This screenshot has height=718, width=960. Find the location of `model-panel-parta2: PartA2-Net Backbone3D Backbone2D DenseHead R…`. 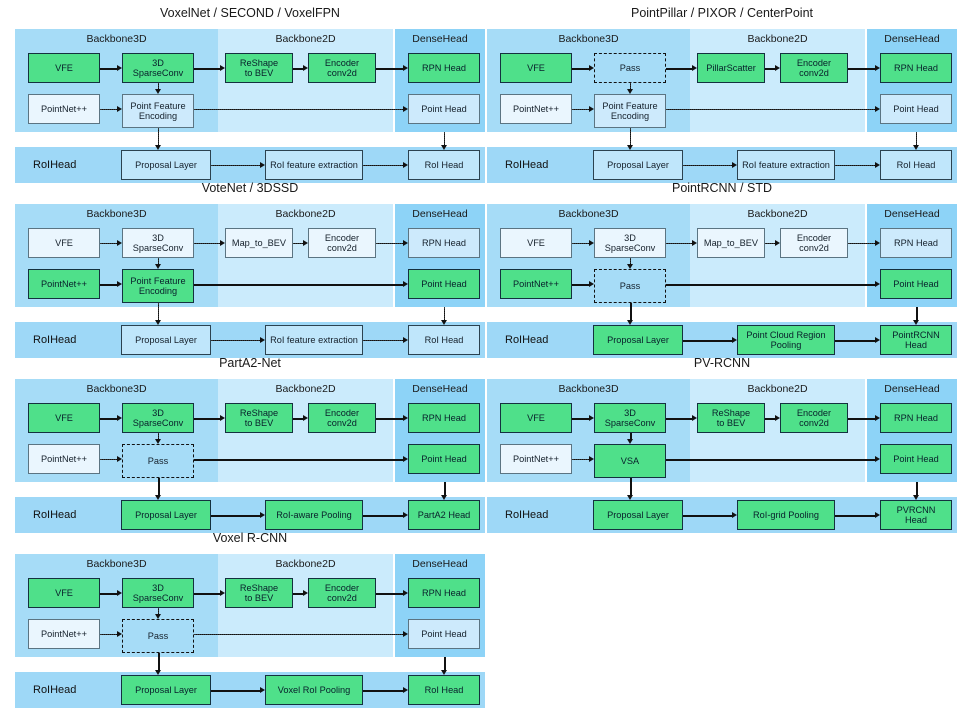

model-panel-parta2: PartA2-Net Backbone3D Backbone2D DenseHead R… is located at coordinates (250, 445).